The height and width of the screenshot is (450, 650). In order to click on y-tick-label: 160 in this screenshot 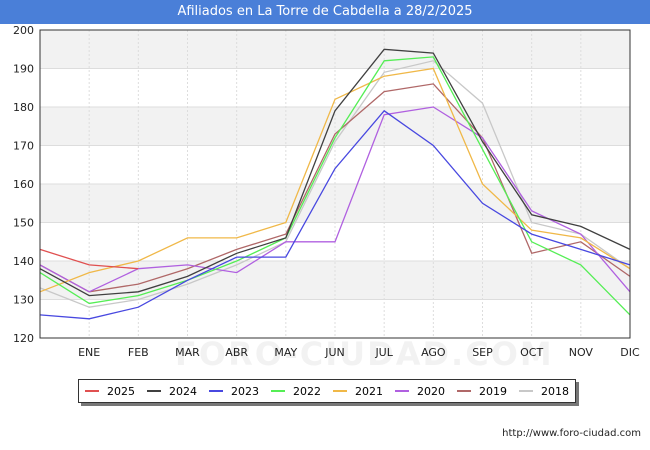, I will do `click(23, 184)`.